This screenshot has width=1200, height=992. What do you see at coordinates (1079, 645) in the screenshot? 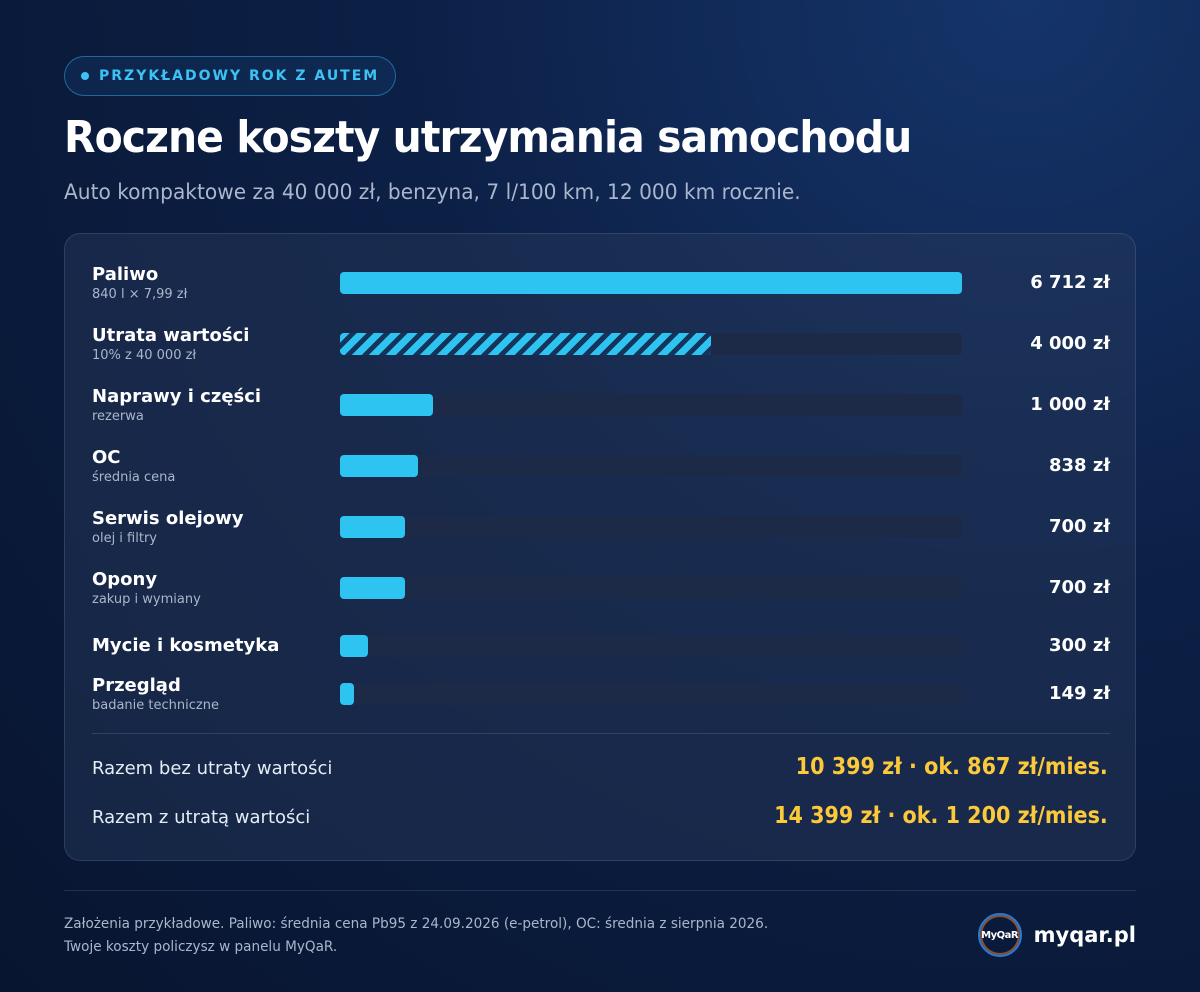
I see `bar-value-label: 300 zł` at bounding box center [1079, 645].